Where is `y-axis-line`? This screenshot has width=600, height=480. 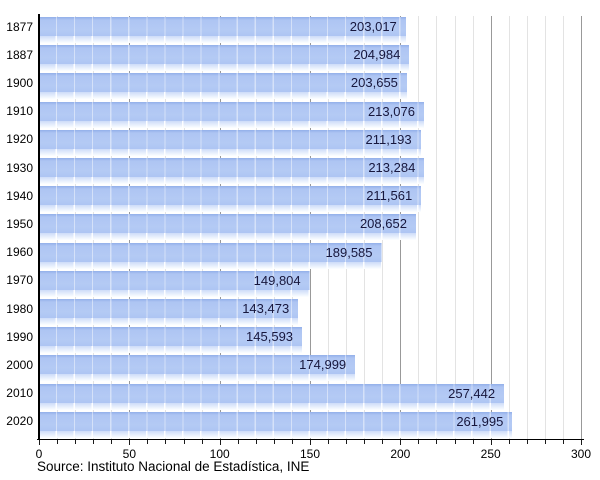
y-axis-line is located at coordinates (39, 227).